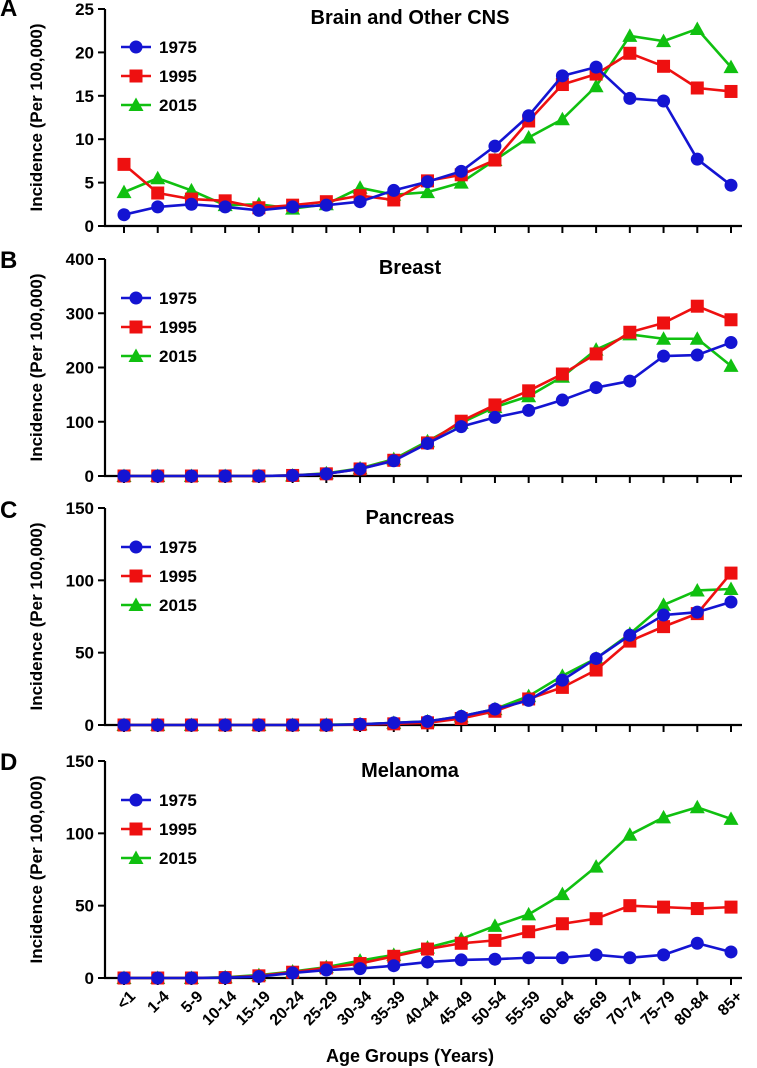 Image resolution: width=757 pixels, height=1068 pixels. I want to click on chart-title: Melanoma, so click(410, 771).